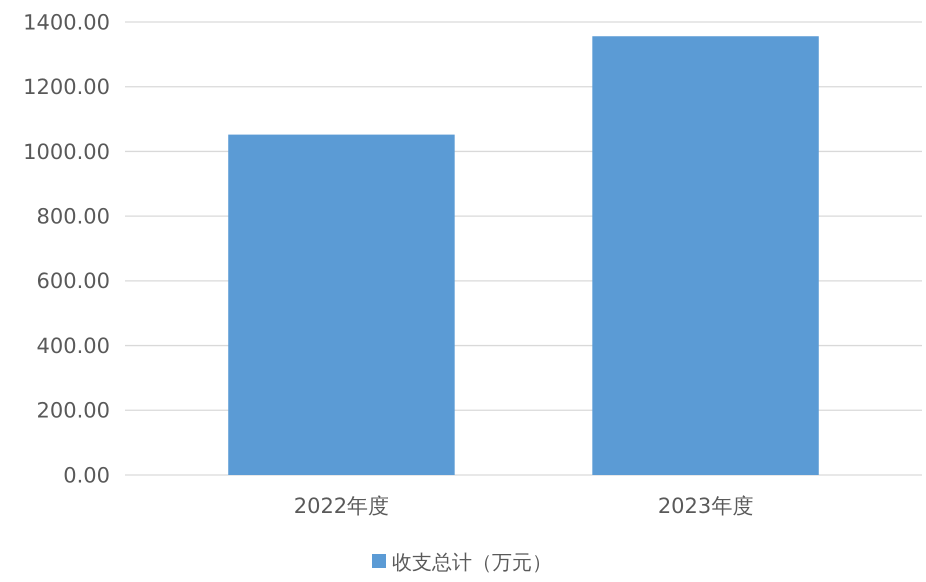  What do you see at coordinates (66, 152) in the screenshot?
I see `y-tick-label: 1000.00` at bounding box center [66, 152].